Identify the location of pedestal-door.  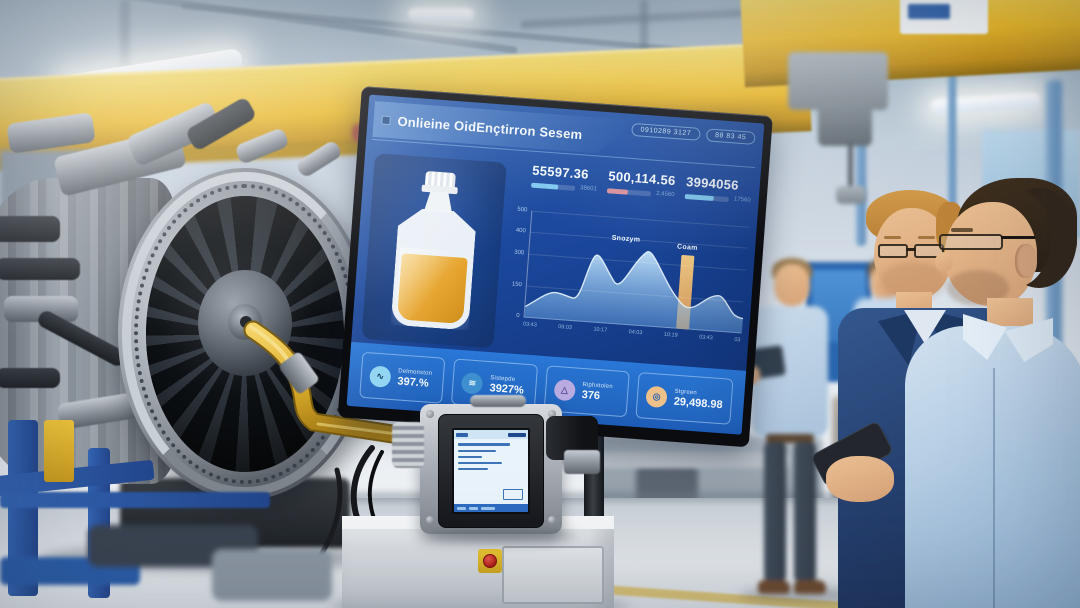
(553, 575).